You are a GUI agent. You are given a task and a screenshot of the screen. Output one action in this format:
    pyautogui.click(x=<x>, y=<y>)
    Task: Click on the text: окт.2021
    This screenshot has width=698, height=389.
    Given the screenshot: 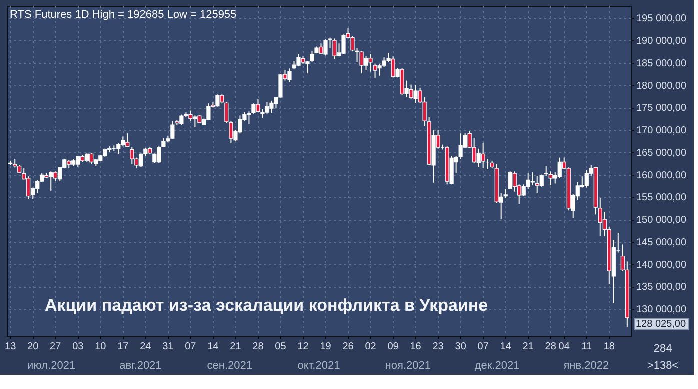 What is the action you would take?
    pyautogui.click(x=319, y=366)
    